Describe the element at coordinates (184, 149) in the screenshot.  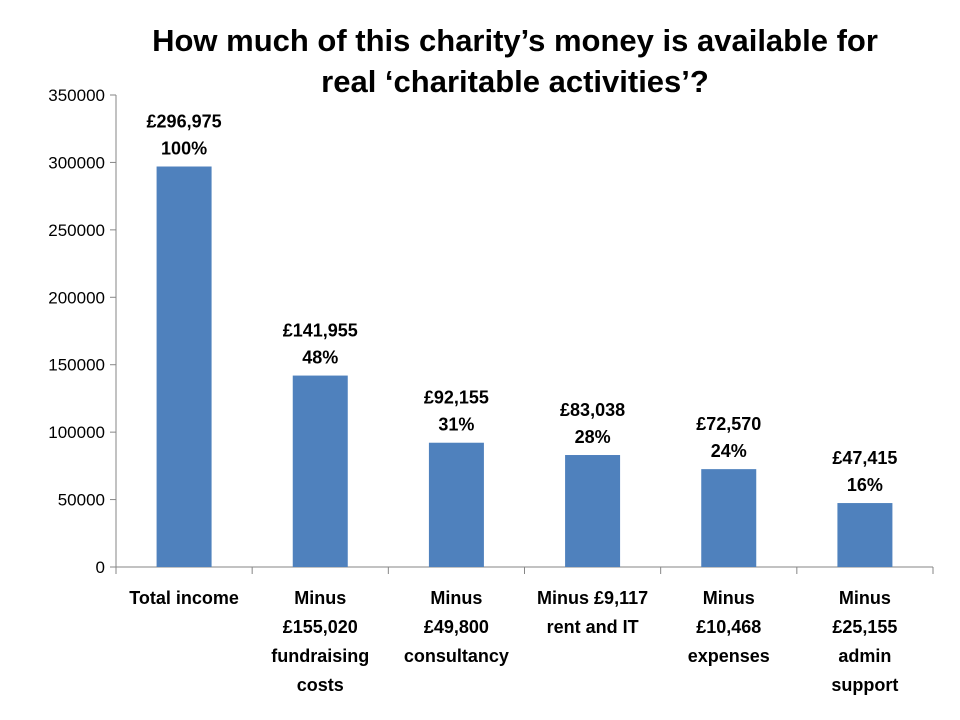
I see `data-label: 100%` at that location.